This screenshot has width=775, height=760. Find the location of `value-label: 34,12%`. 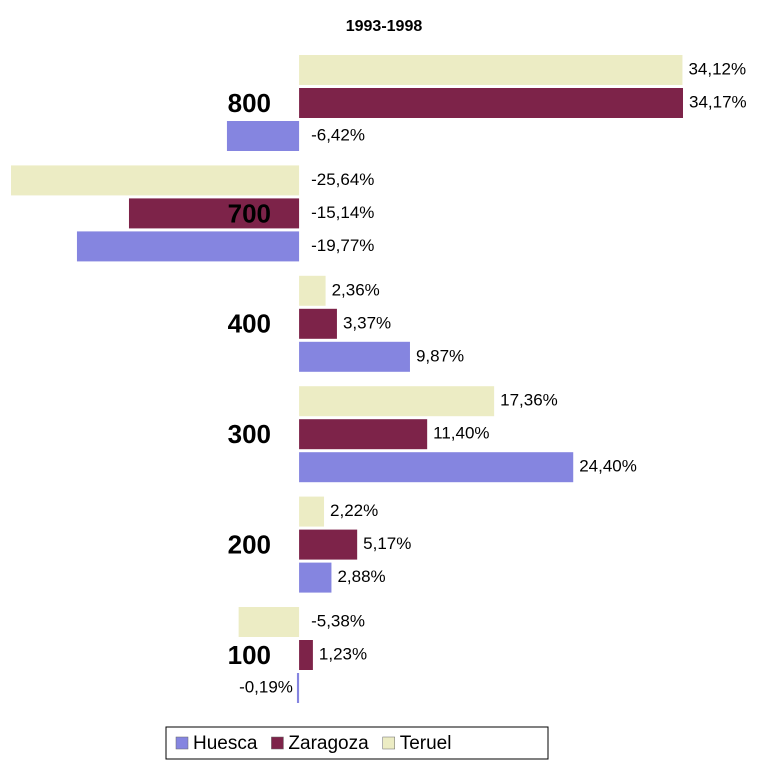

value-label: 34,12% is located at coordinates (717, 68).